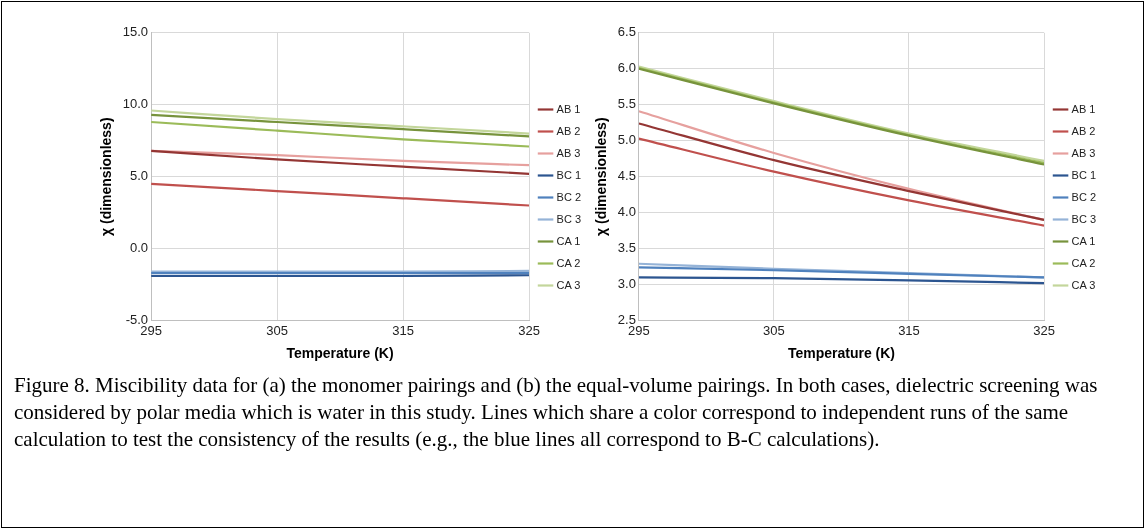 Image resolution: width=1147 pixels, height=531 pixels. What do you see at coordinates (135, 104) in the screenshot?
I see `y-tick-label: 10.0` at bounding box center [135, 104].